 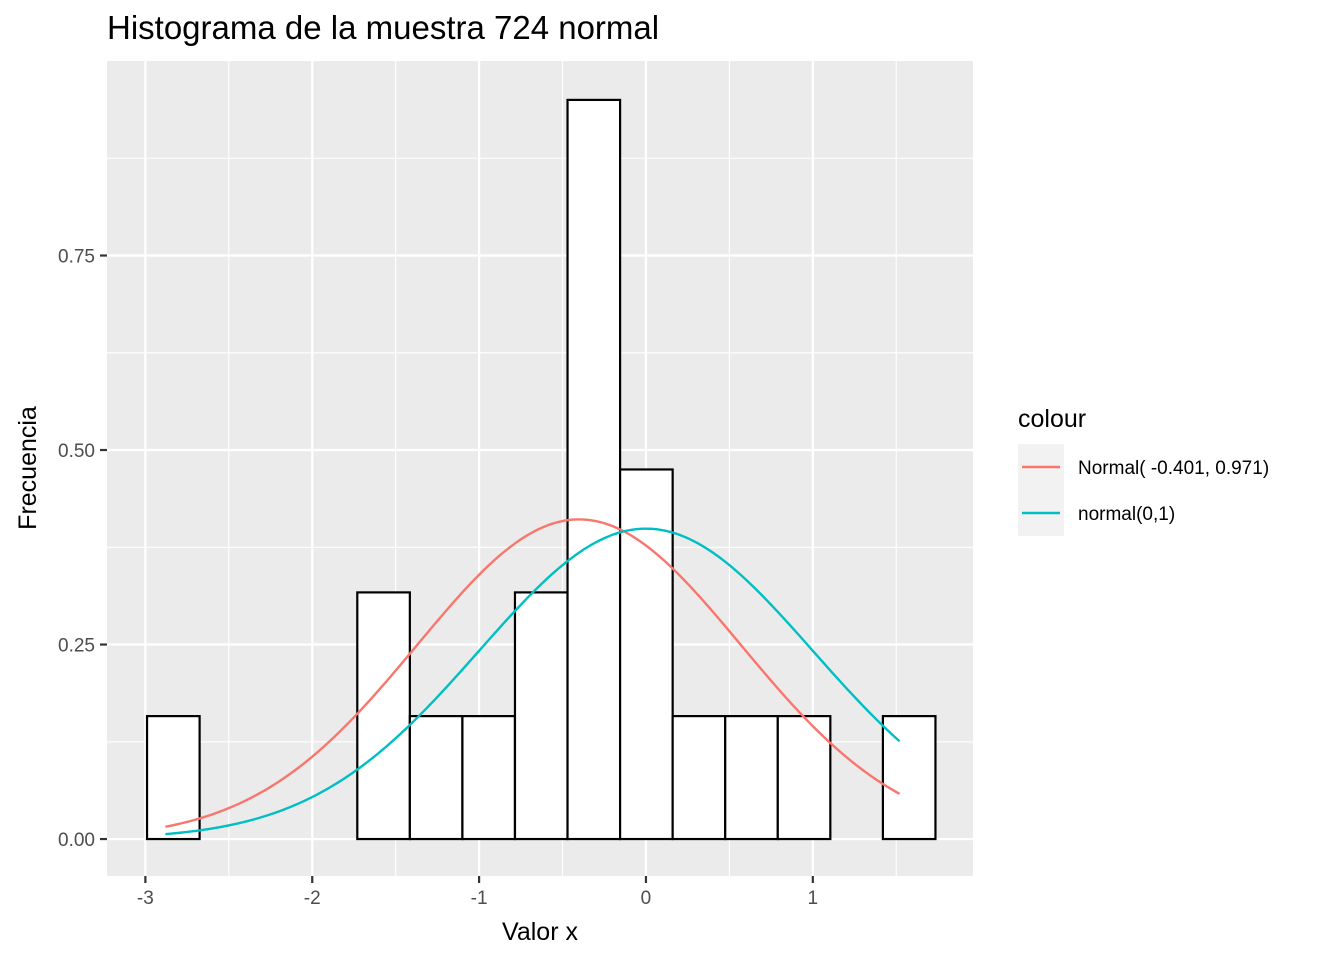 What do you see at coordinates (540, 932) in the screenshot?
I see `x-axis-title: Valor x` at bounding box center [540, 932].